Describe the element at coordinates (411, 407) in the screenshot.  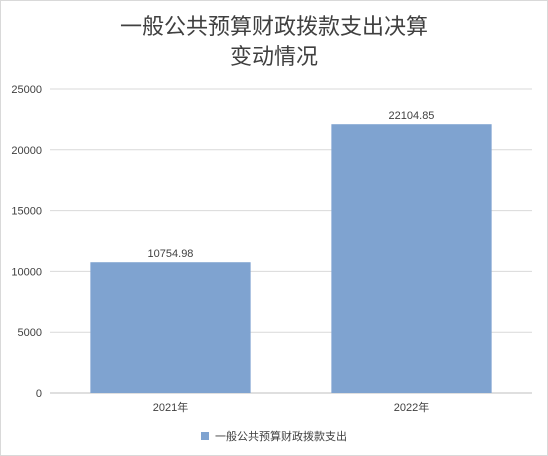
I see `x-tick-label: 2022年` at that location.